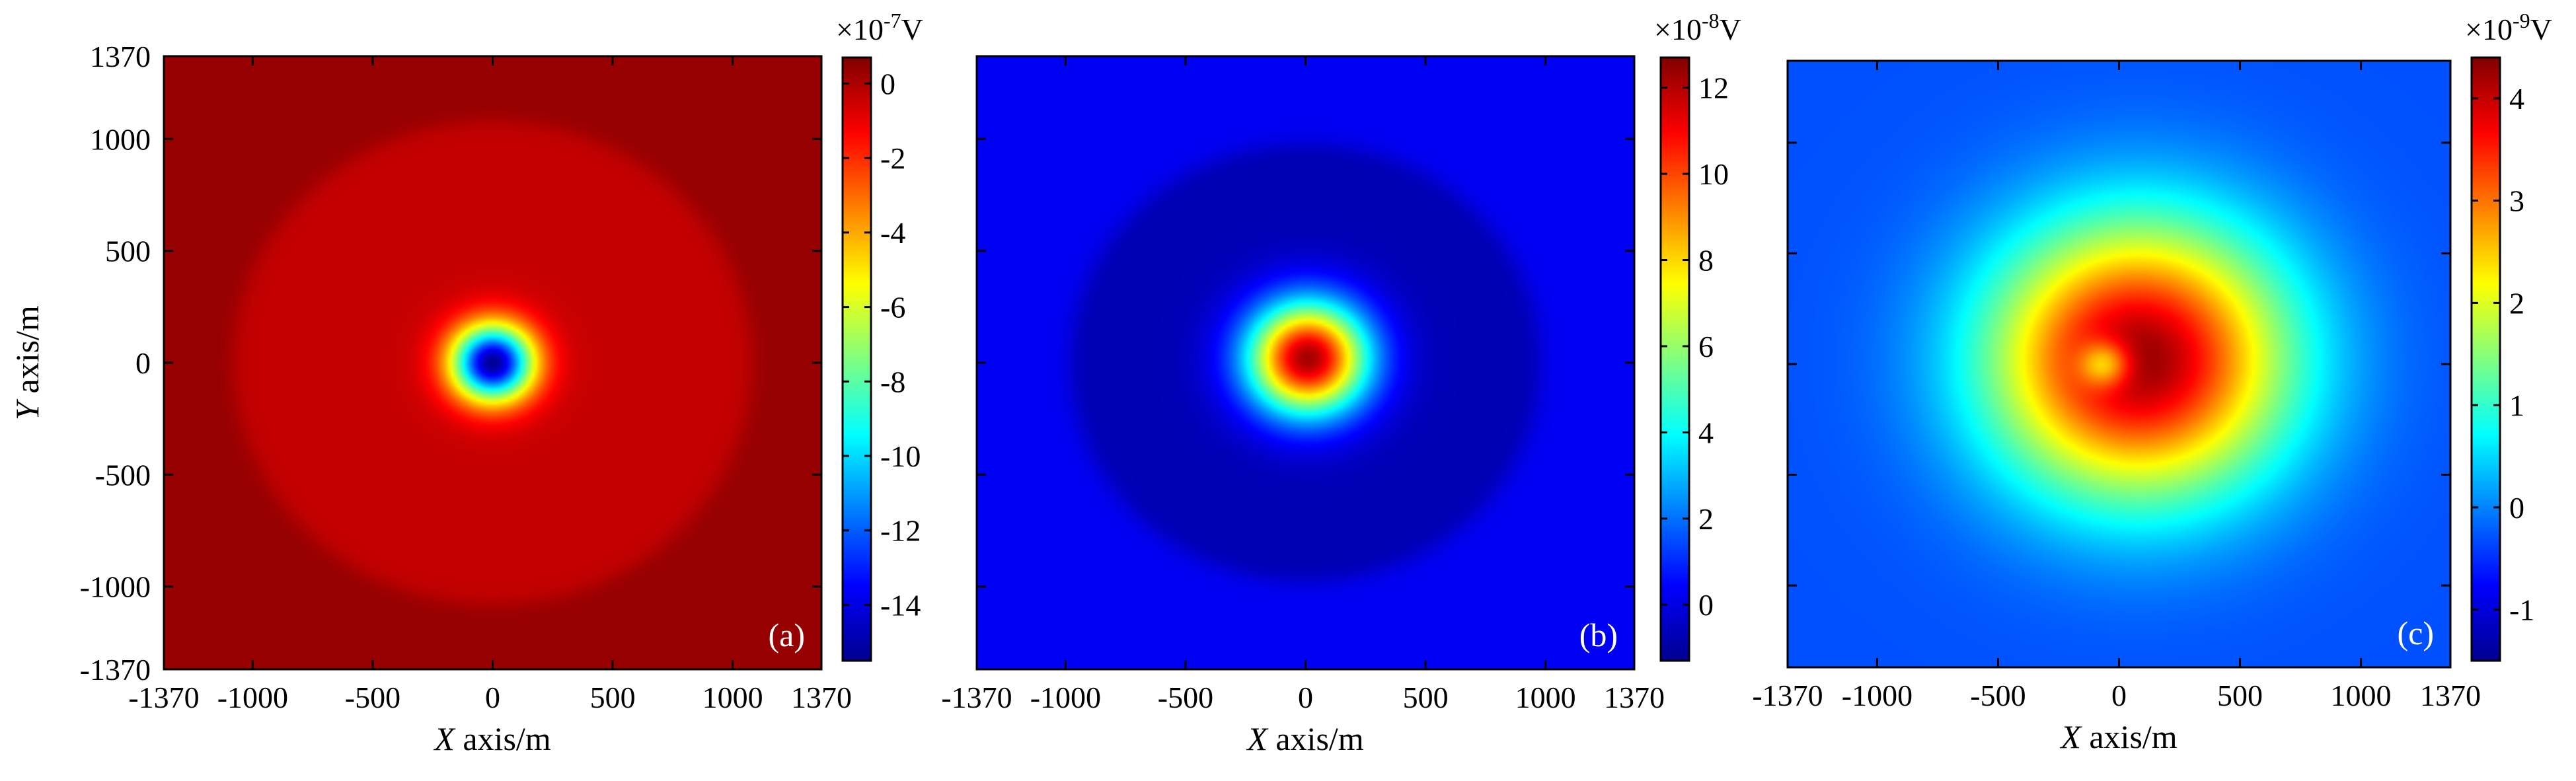 The width and height of the screenshot is (2576, 781). I want to click on colorbar-c, so click(2485, 359).